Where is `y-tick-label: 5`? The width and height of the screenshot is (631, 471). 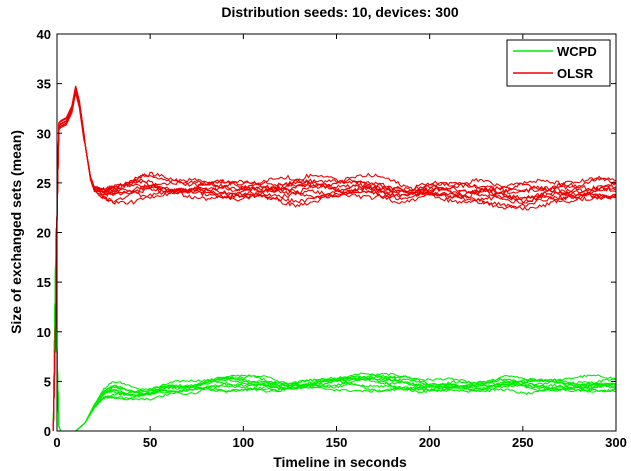
y-tick-label: 5 is located at coordinates (47, 381).